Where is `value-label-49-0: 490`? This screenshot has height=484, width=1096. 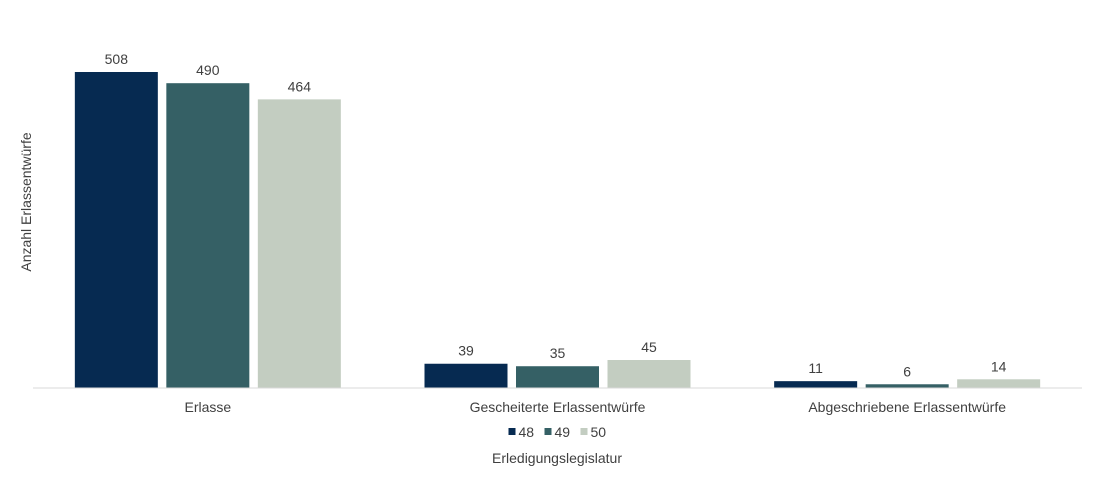
value-label-49-0: 490 is located at coordinates (208, 70).